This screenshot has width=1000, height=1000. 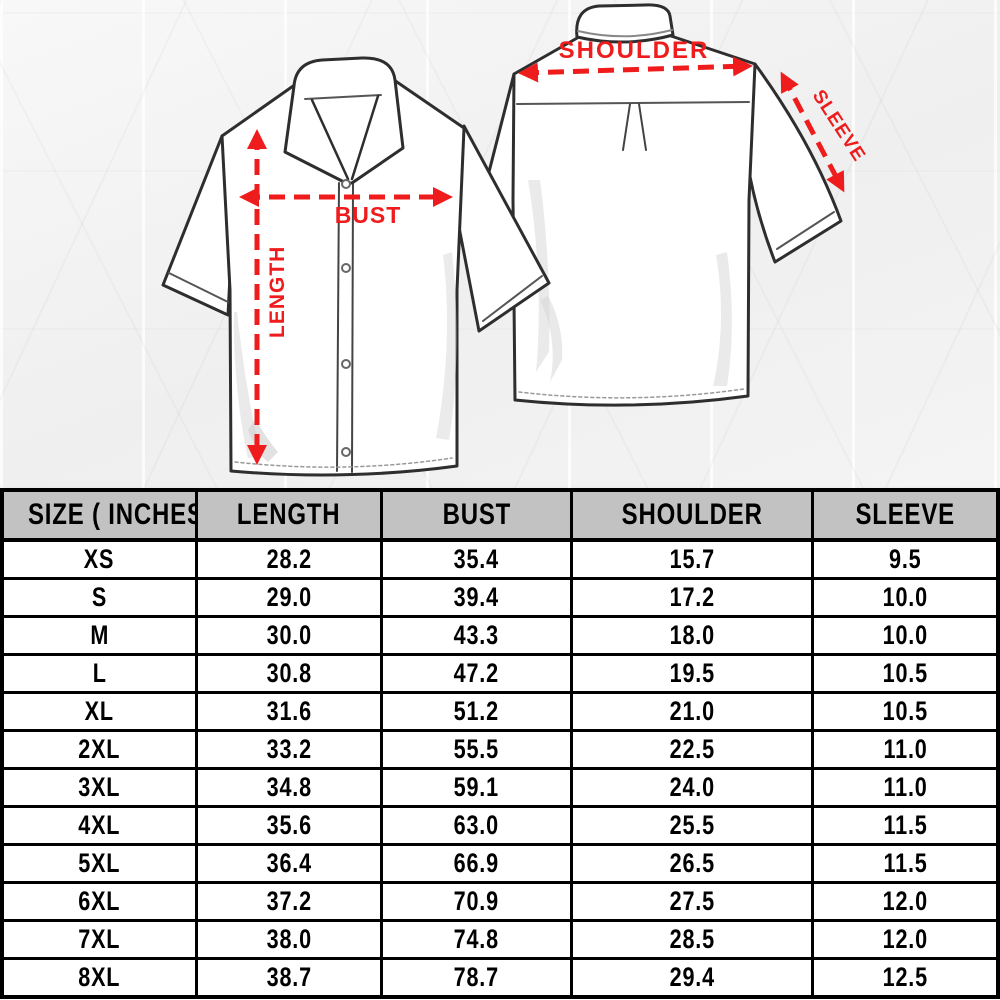 What do you see at coordinates (368, 215) in the screenshot?
I see `bust-label: BUST` at bounding box center [368, 215].